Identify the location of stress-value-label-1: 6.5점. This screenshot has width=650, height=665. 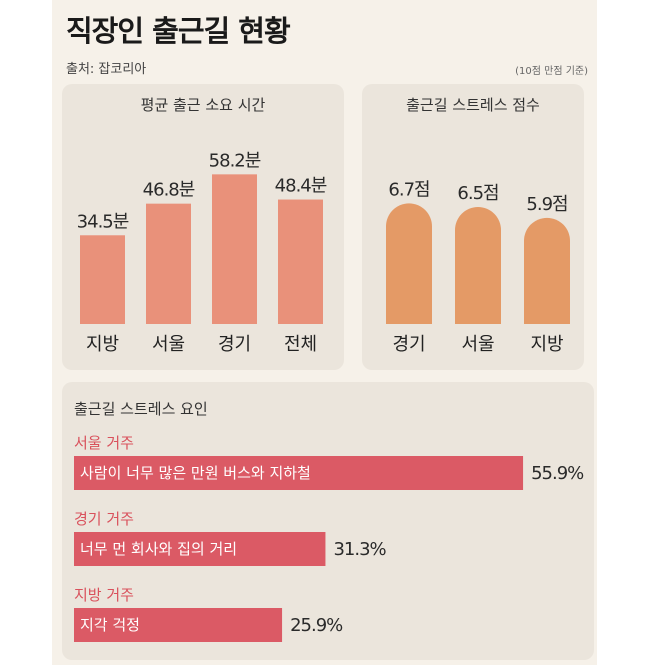
(477, 193).